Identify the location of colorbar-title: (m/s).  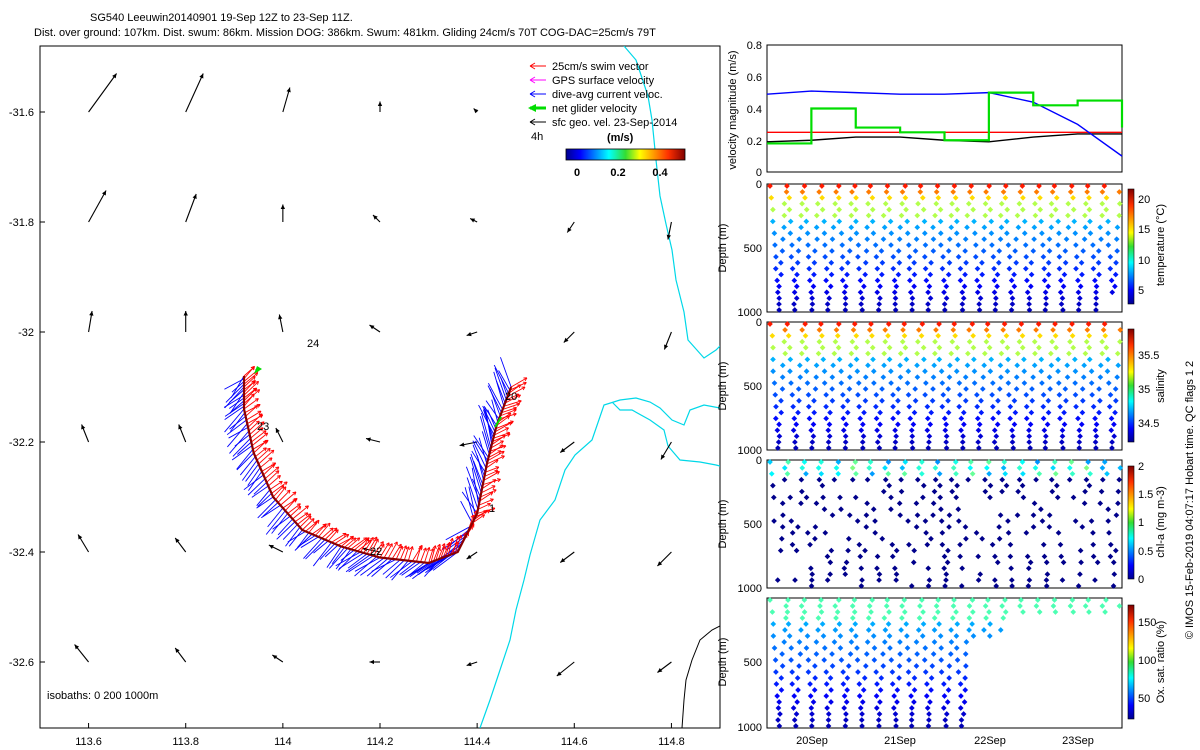
(620, 138).